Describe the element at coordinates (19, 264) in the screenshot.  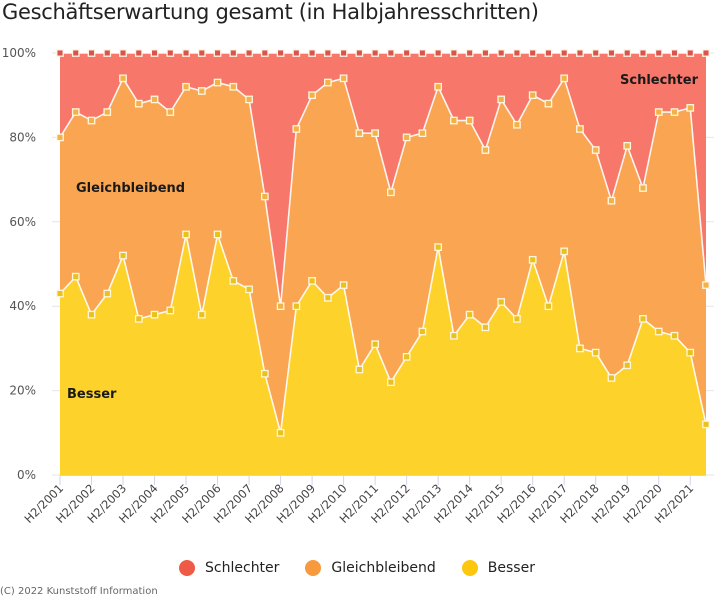
I see `y-axis: 0% 20% 40% 60% 80% 100%` at that location.